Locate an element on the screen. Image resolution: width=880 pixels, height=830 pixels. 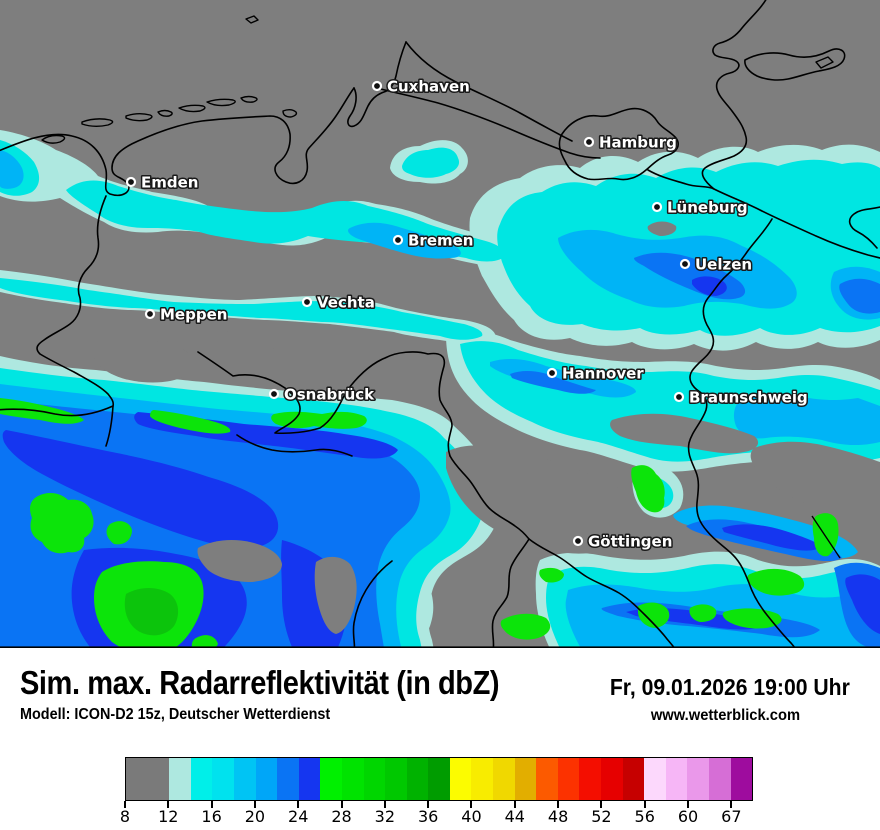
border-saxony-anhalt is located at coordinates (742, 433).